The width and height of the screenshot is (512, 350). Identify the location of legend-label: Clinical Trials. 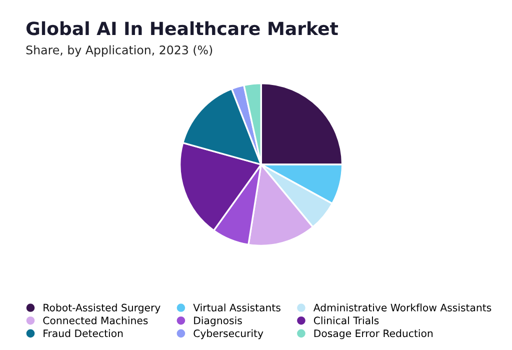
(346, 320).